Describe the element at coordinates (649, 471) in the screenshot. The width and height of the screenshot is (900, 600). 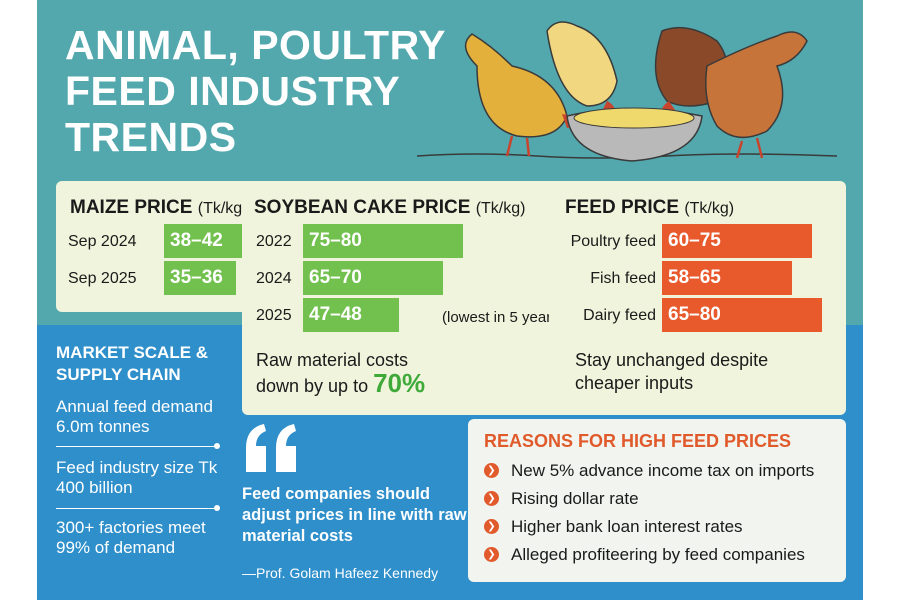
I see `reason-item: ❯ New 5% advance income tax on imports` at that location.